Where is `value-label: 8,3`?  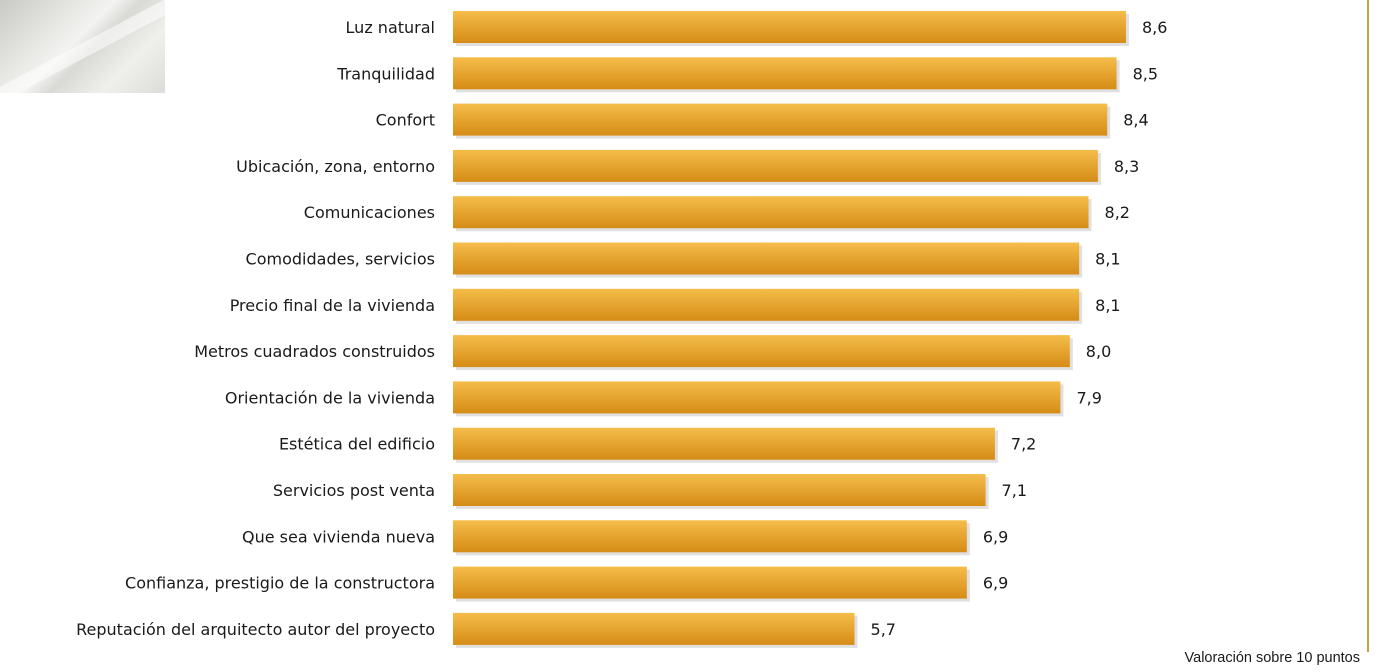 value-label: 8,3 is located at coordinates (1126, 166).